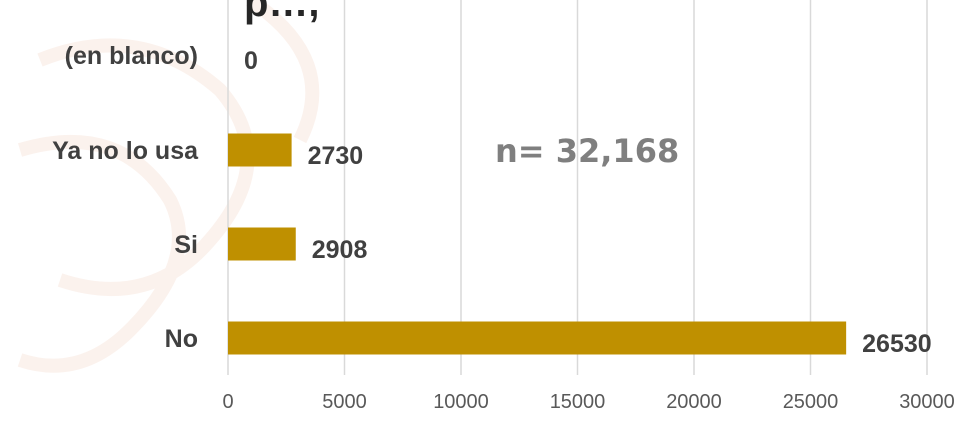  Describe the element at coordinates (340, 250) in the screenshot. I see `data-label: 2908` at that location.